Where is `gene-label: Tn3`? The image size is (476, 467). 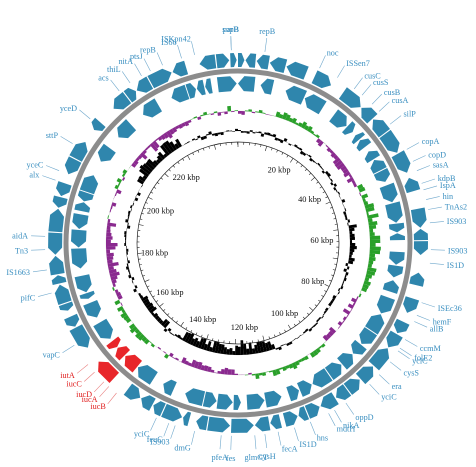 gene-label: Tn3 is located at coordinates (21, 250).